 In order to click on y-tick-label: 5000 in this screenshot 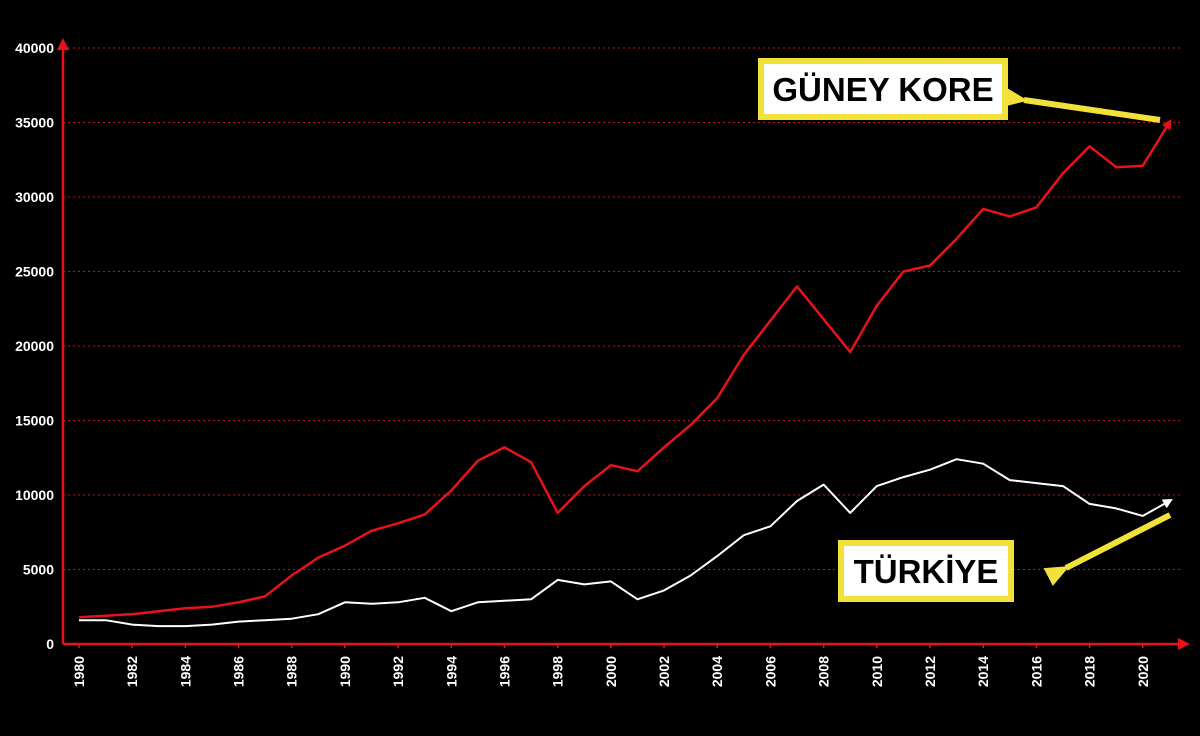, I will do `click(38, 570)`.